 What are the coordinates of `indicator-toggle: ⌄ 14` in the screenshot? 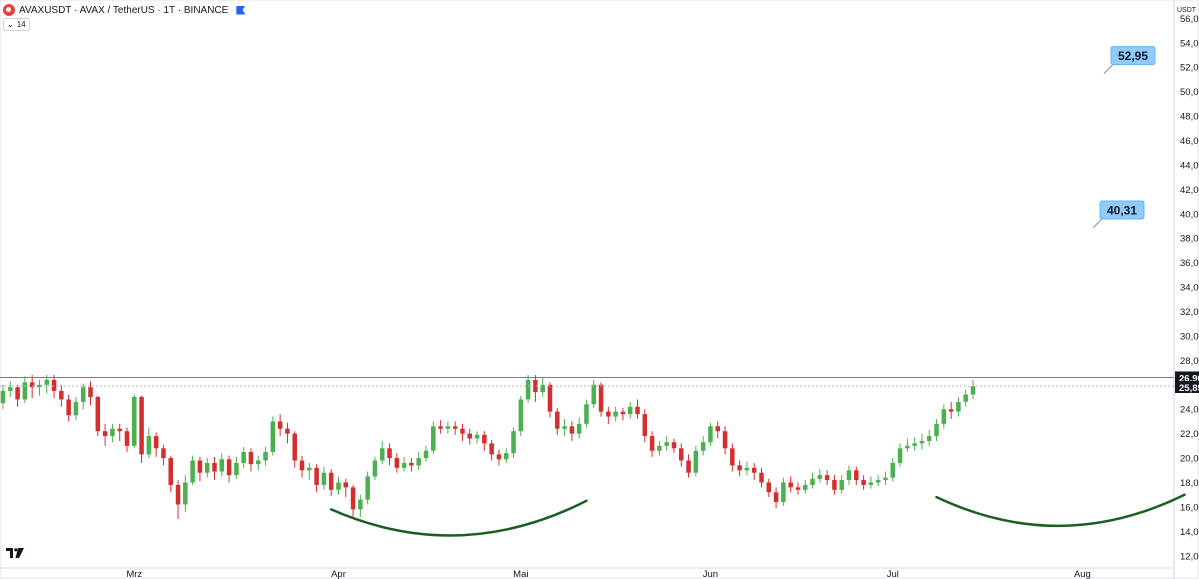 It's located at (16, 24).